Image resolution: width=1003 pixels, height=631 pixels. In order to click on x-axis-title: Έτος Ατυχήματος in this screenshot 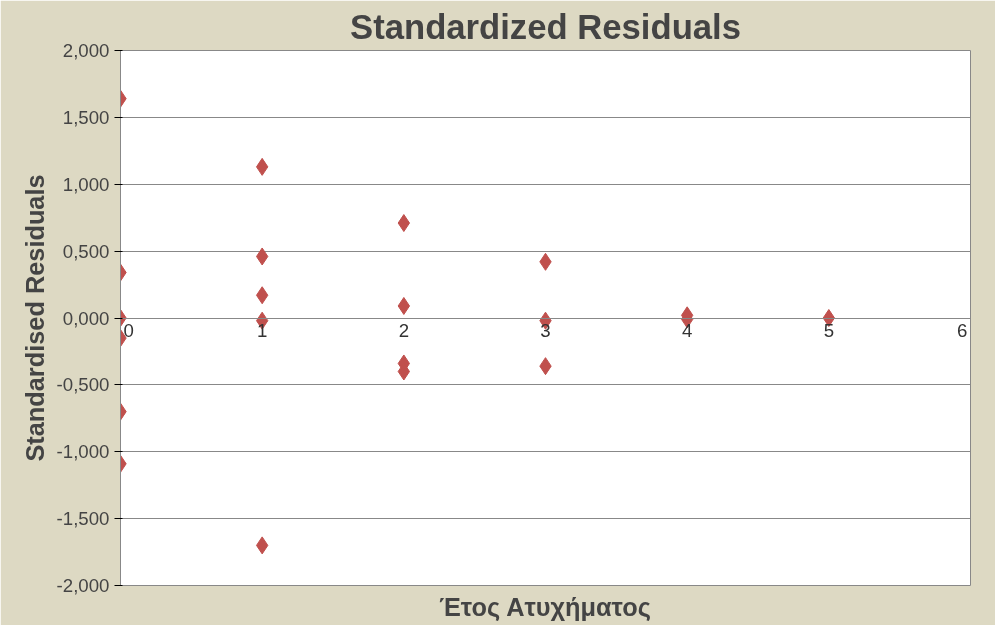, I will do `click(545, 607)`.